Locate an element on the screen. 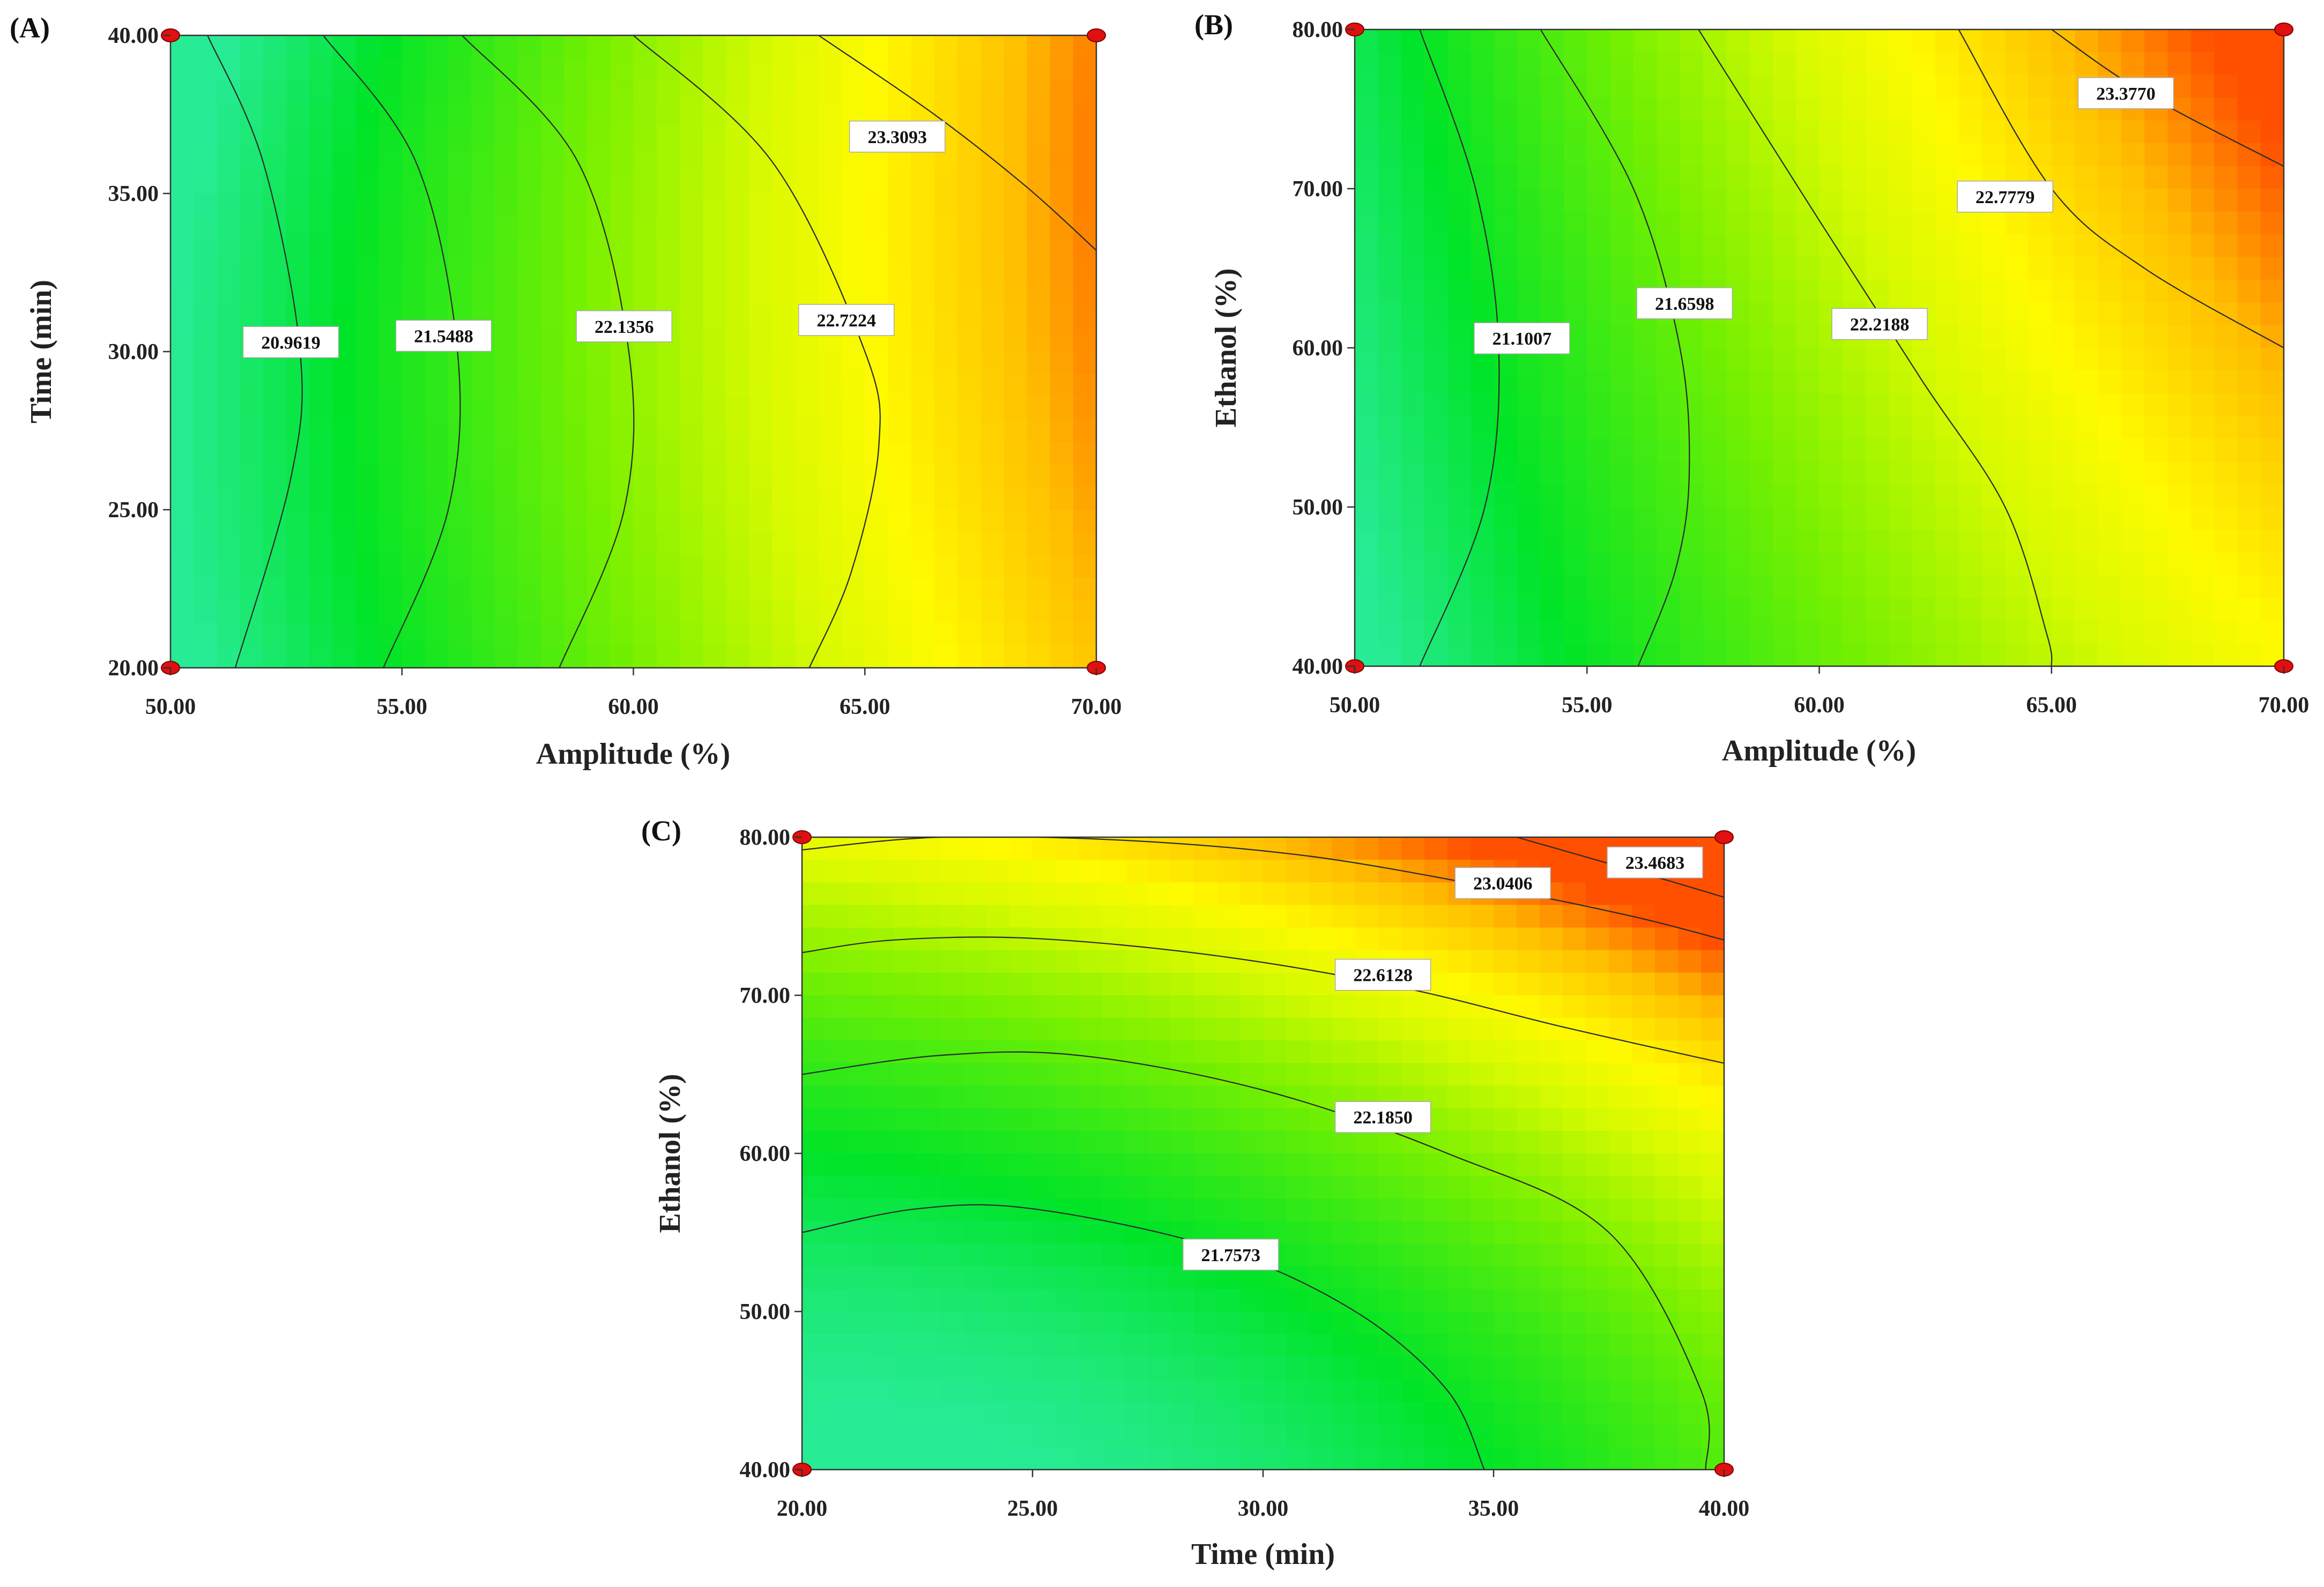 The height and width of the screenshot is (1587, 2324). panel-b-x-tick-label-1: 55.00 is located at coordinates (1587, 705).